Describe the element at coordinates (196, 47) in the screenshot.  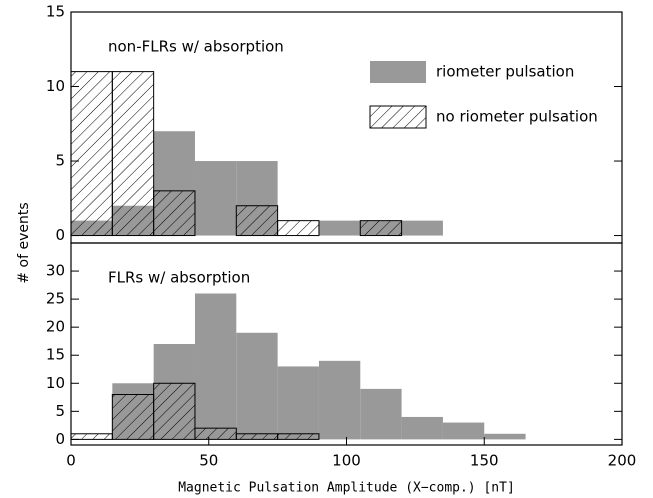
I see `annotation: non-FLRs w/ absorption` at that location.